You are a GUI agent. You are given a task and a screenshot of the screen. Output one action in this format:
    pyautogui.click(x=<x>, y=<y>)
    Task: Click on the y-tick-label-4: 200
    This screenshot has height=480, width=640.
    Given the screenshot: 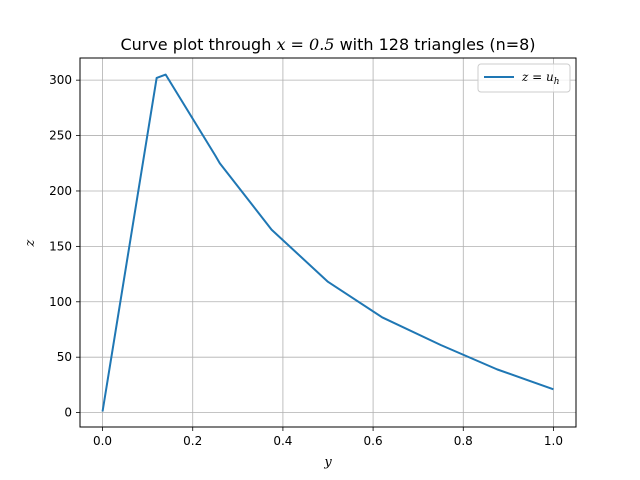 What is the action you would take?
    pyautogui.click(x=60, y=191)
    